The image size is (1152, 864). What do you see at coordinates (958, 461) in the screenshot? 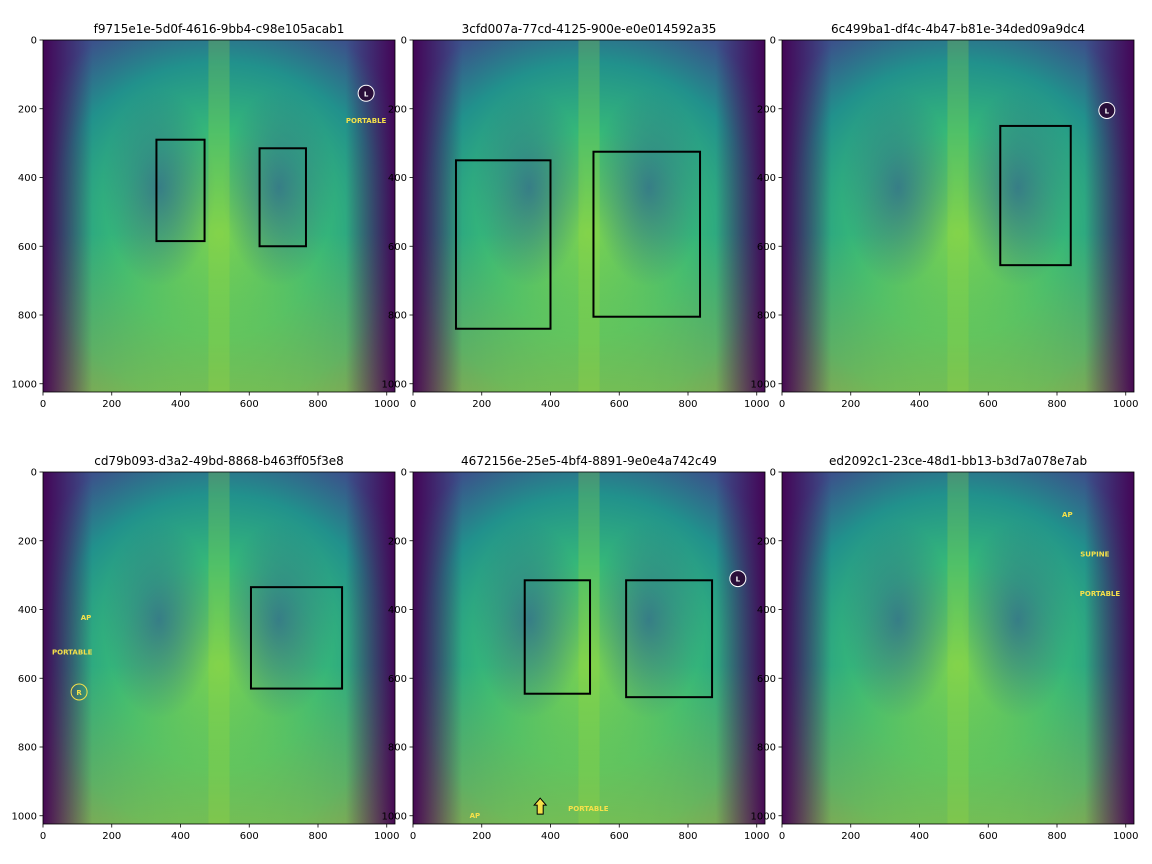
I see `panel-title: ed2092c1-23ce-48d1-bb13-b3d7a078e7ab` at bounding box center [958, 461].